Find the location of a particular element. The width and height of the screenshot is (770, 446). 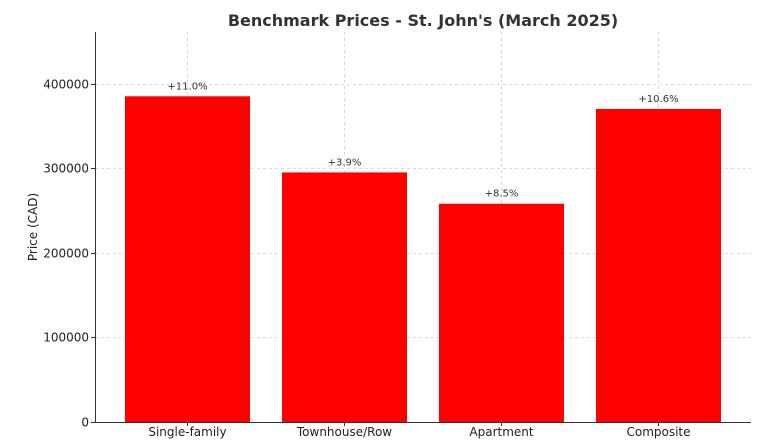

bar-value-label: +11.0% is located at coordinates (187, 86).